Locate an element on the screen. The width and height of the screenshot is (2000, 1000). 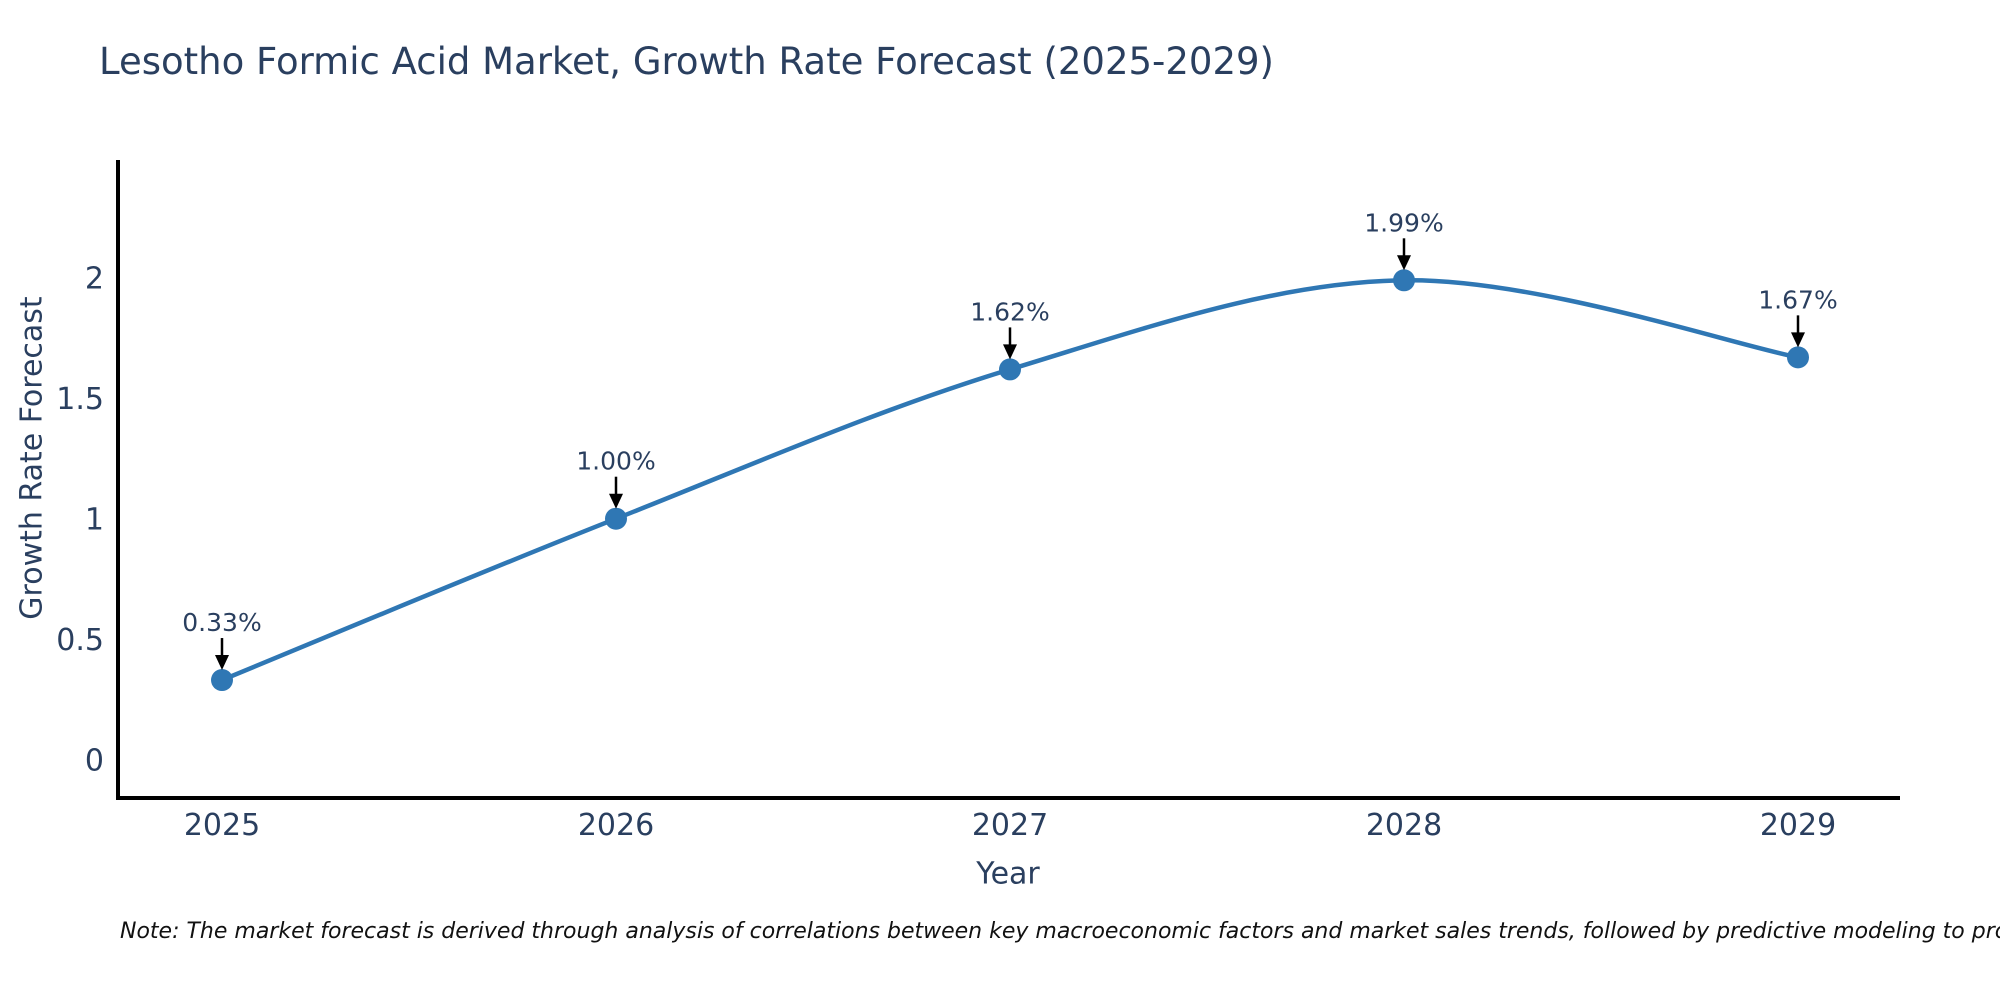
y-tick-label: 0 is located at coordinates (94, 760).